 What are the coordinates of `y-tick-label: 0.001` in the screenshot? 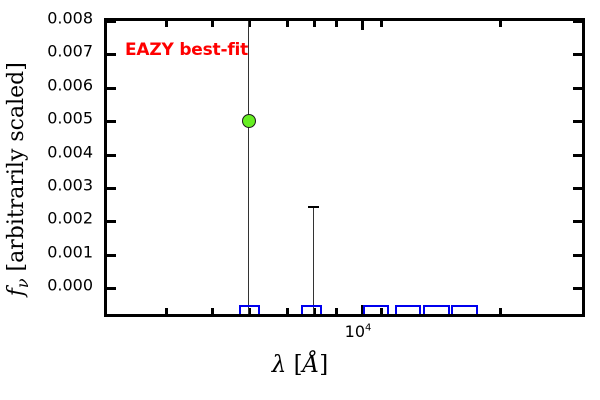 It's located at (70, 252).